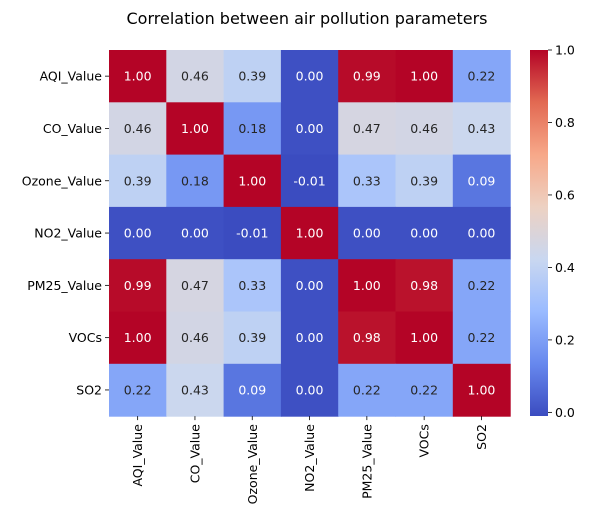 Image resolution: width=590 pixels, height=530 pixels. I want to click on cell-value-label: 0.43, so click(482, 128).